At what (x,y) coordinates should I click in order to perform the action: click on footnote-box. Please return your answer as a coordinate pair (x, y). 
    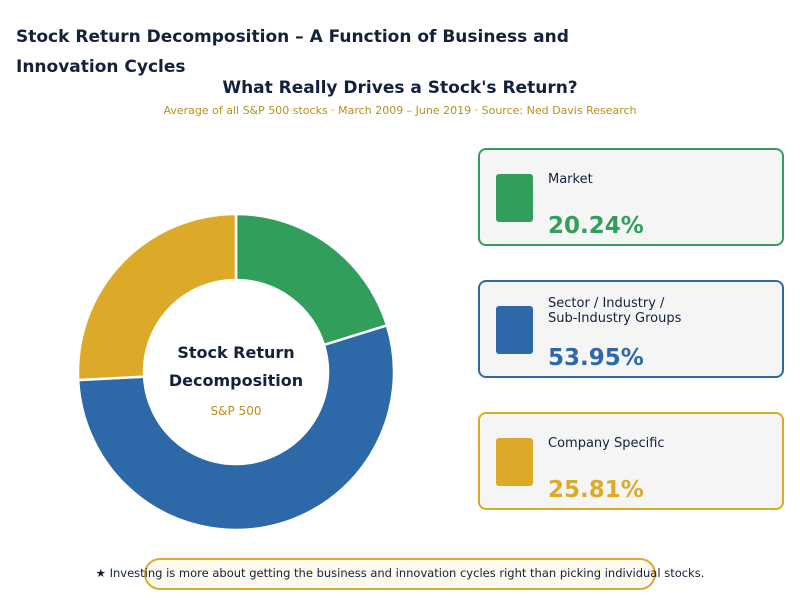
    Looking at the image, I should click on (400, 574).